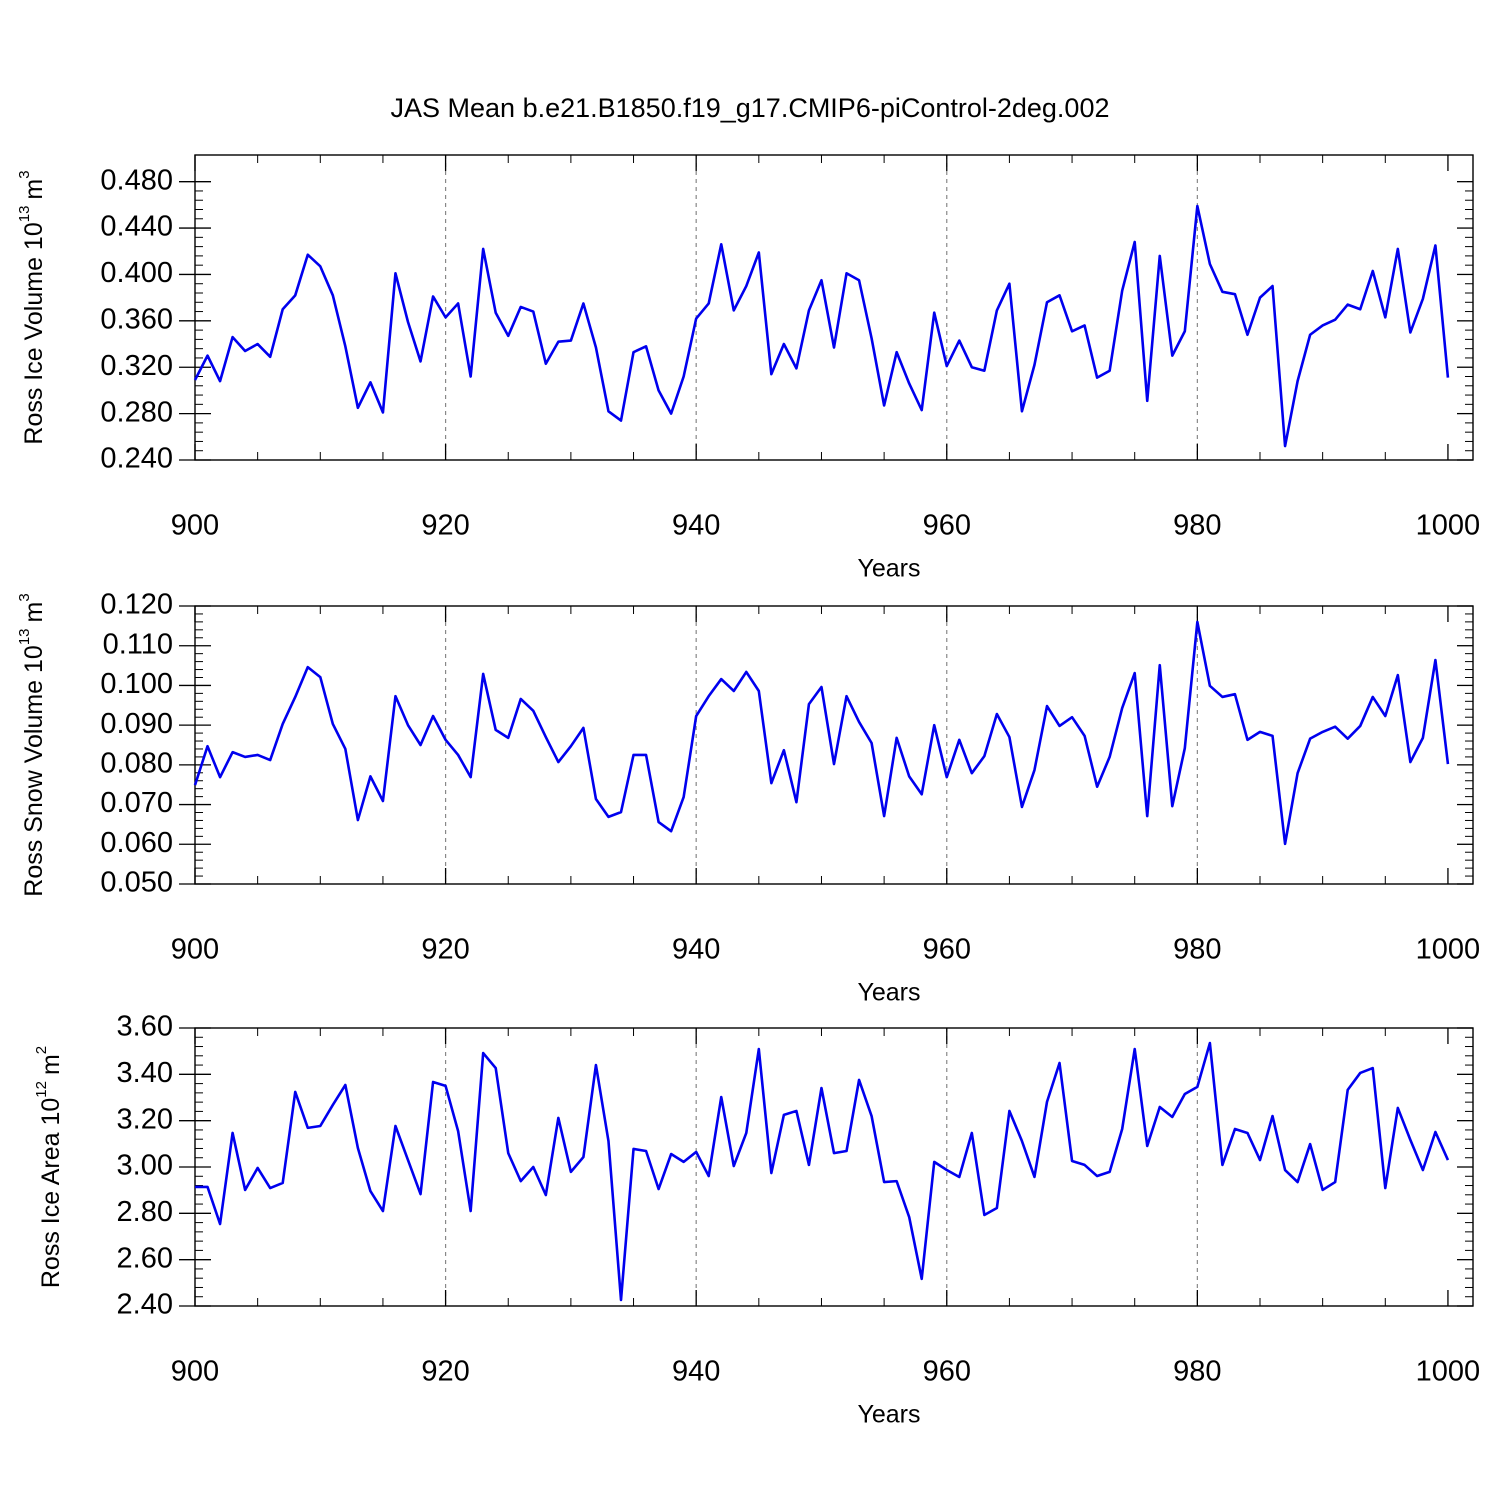 The width and height of the screenshot is (1500, 1500). Describe the element at coordinates (136, 412) in the screenshot. I see `y-tick-label: 0.280` at that location.